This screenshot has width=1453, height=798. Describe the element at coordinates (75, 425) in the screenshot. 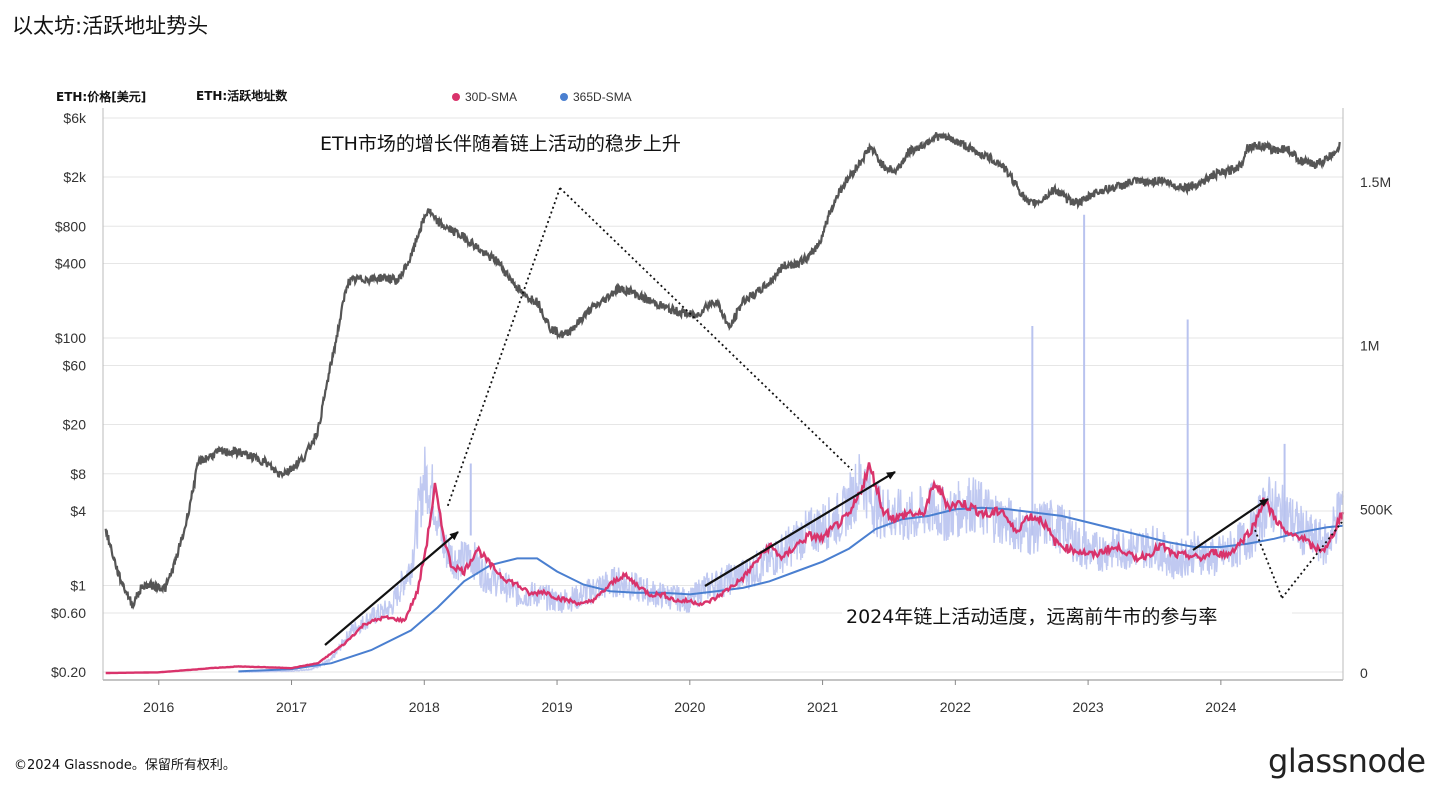

I see `left-tick-label: $20` at that location.